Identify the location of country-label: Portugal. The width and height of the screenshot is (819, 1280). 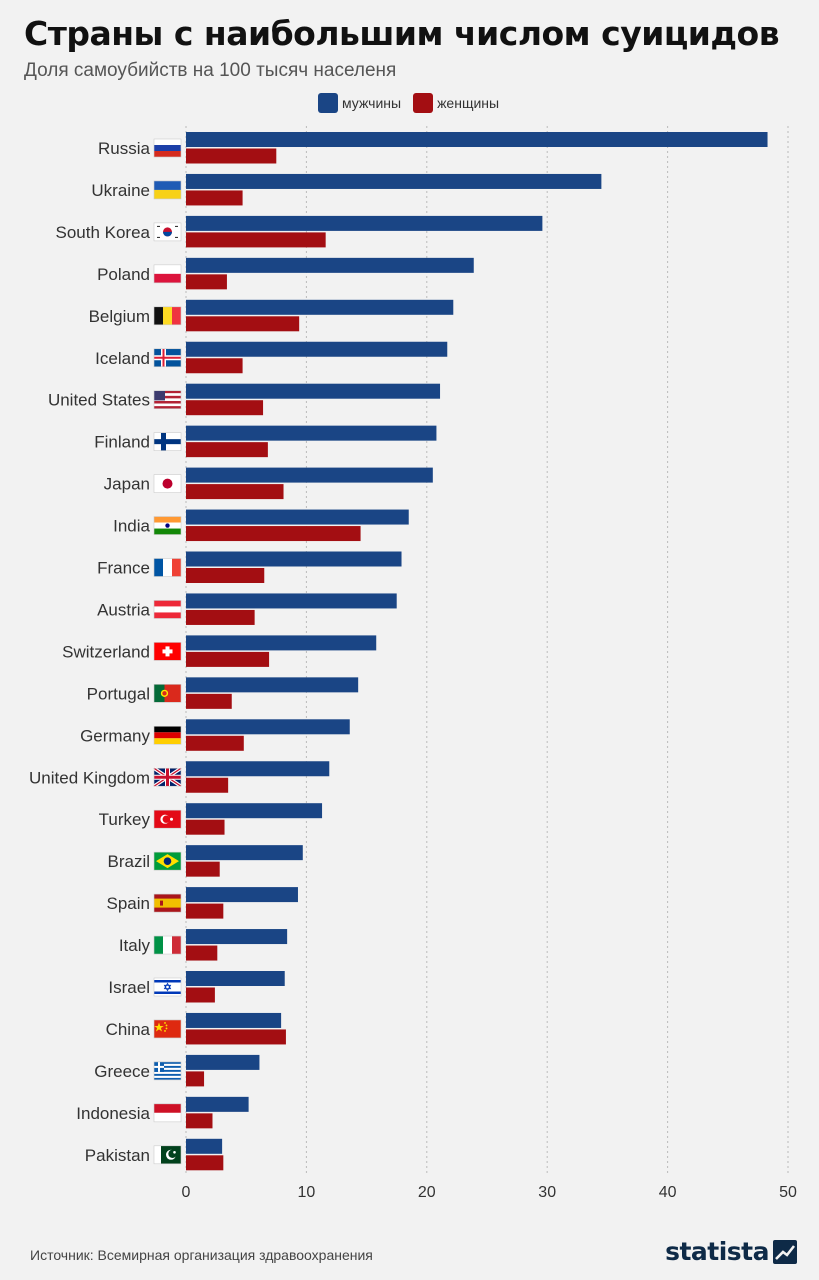
(118, 693).